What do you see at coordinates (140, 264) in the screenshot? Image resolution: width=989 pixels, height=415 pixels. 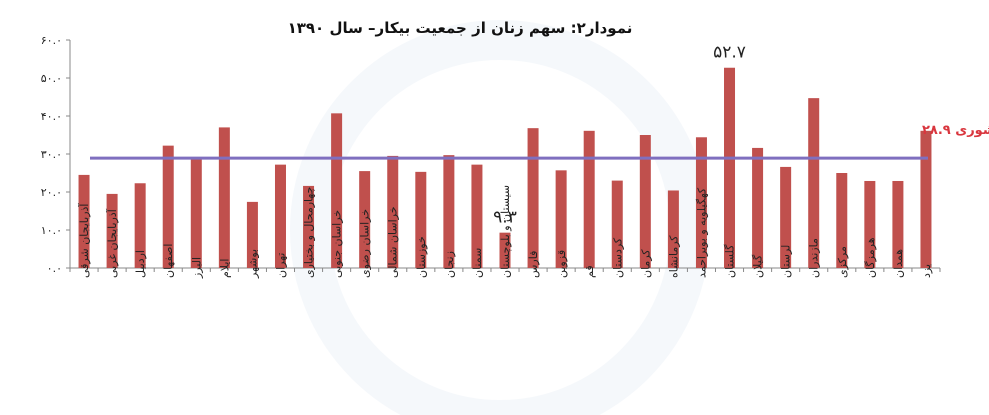 I see `x-tick-label: اردبیل` at bounding box center [140, 264].